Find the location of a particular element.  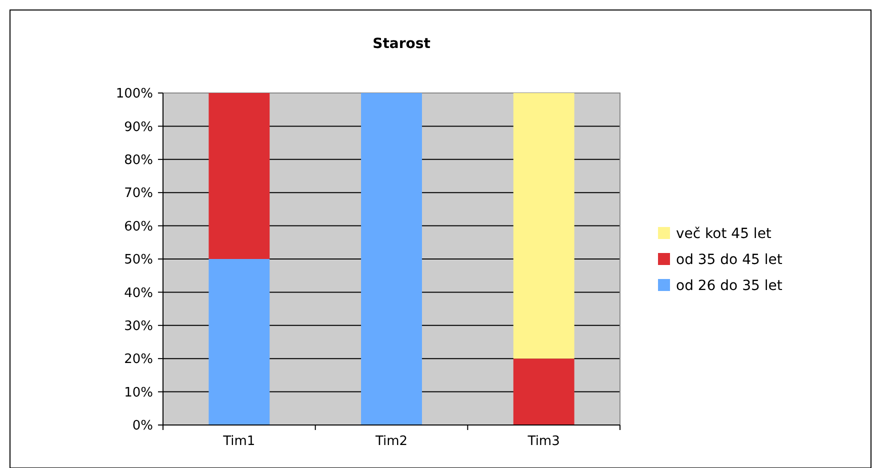

y-tick-label: 70% is located at coordinates (138, 194).